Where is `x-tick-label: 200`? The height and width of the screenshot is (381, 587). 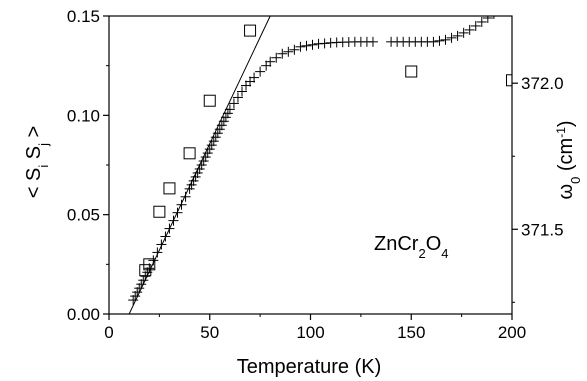
x-tick-label: 200 is located at coordinates (512, 332).